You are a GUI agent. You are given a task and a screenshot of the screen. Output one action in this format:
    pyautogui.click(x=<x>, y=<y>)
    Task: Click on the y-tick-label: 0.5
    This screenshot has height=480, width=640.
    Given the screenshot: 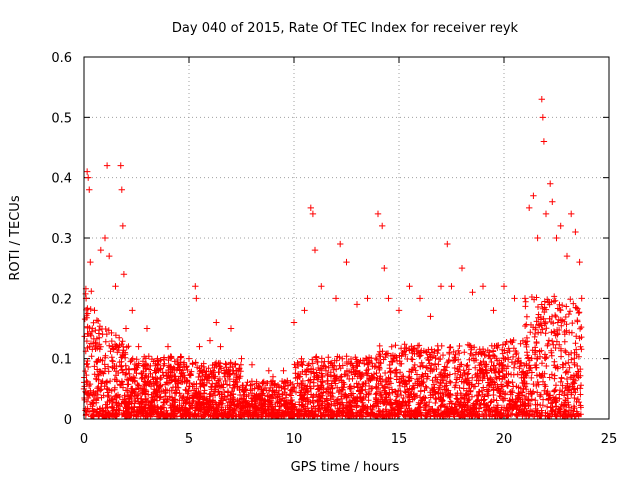 What is the action you would take?
    pyautogui.click(x=61, y=118)
    